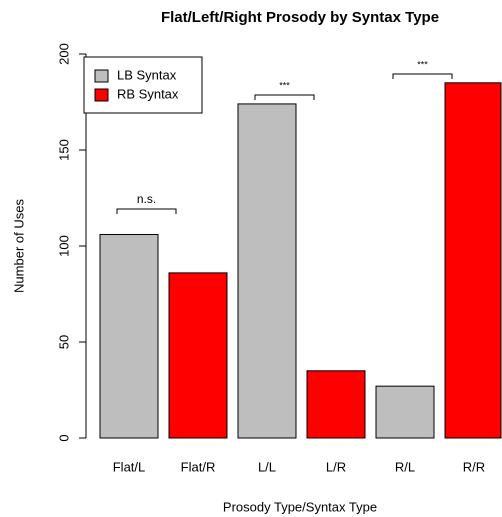  Describe the element at coordinates (405, 466) in the screenshot. I see `x-tick-label: R/L` at that location.